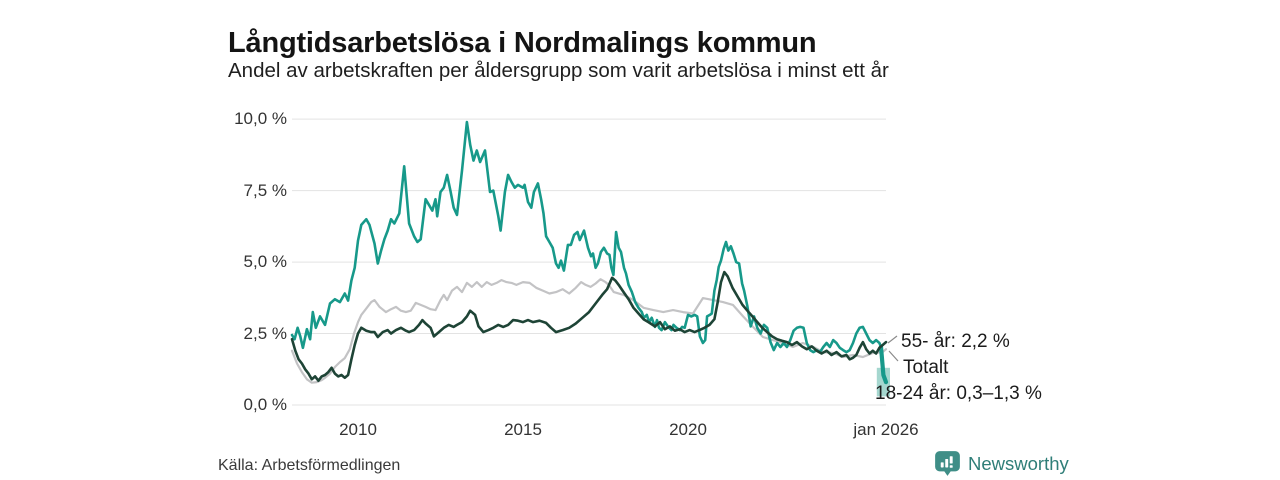 This screenshot has height=480, width=1280. I want to click on newsworthy-brand-text: Newsworthy, so click(1018, 463).